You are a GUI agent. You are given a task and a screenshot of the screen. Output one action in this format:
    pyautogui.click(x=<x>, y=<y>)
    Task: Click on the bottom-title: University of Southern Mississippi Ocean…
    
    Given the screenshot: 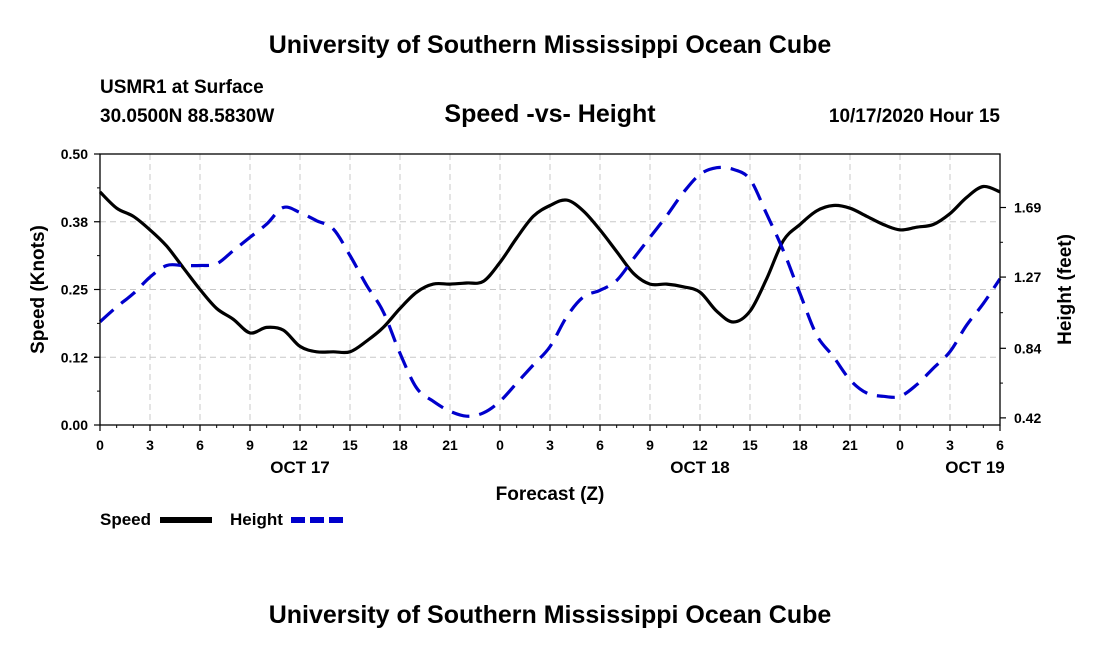 What is the action you would take?
    pyautogui.click(x=550, y=615)
    